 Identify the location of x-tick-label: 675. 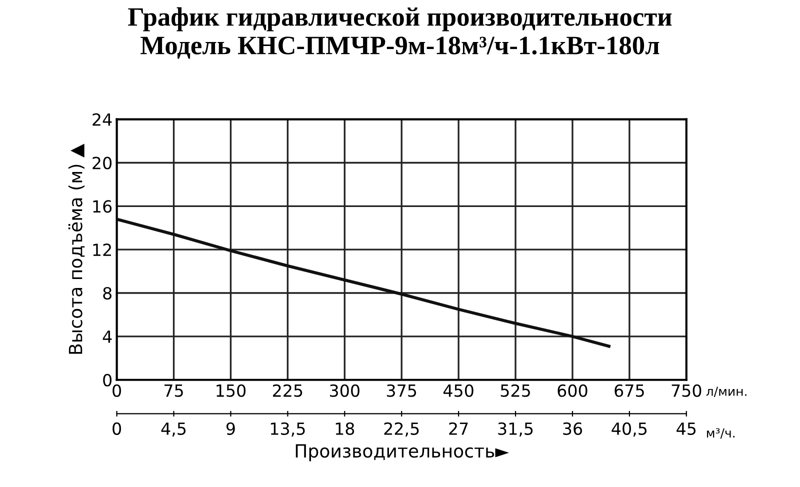
(629, 390).